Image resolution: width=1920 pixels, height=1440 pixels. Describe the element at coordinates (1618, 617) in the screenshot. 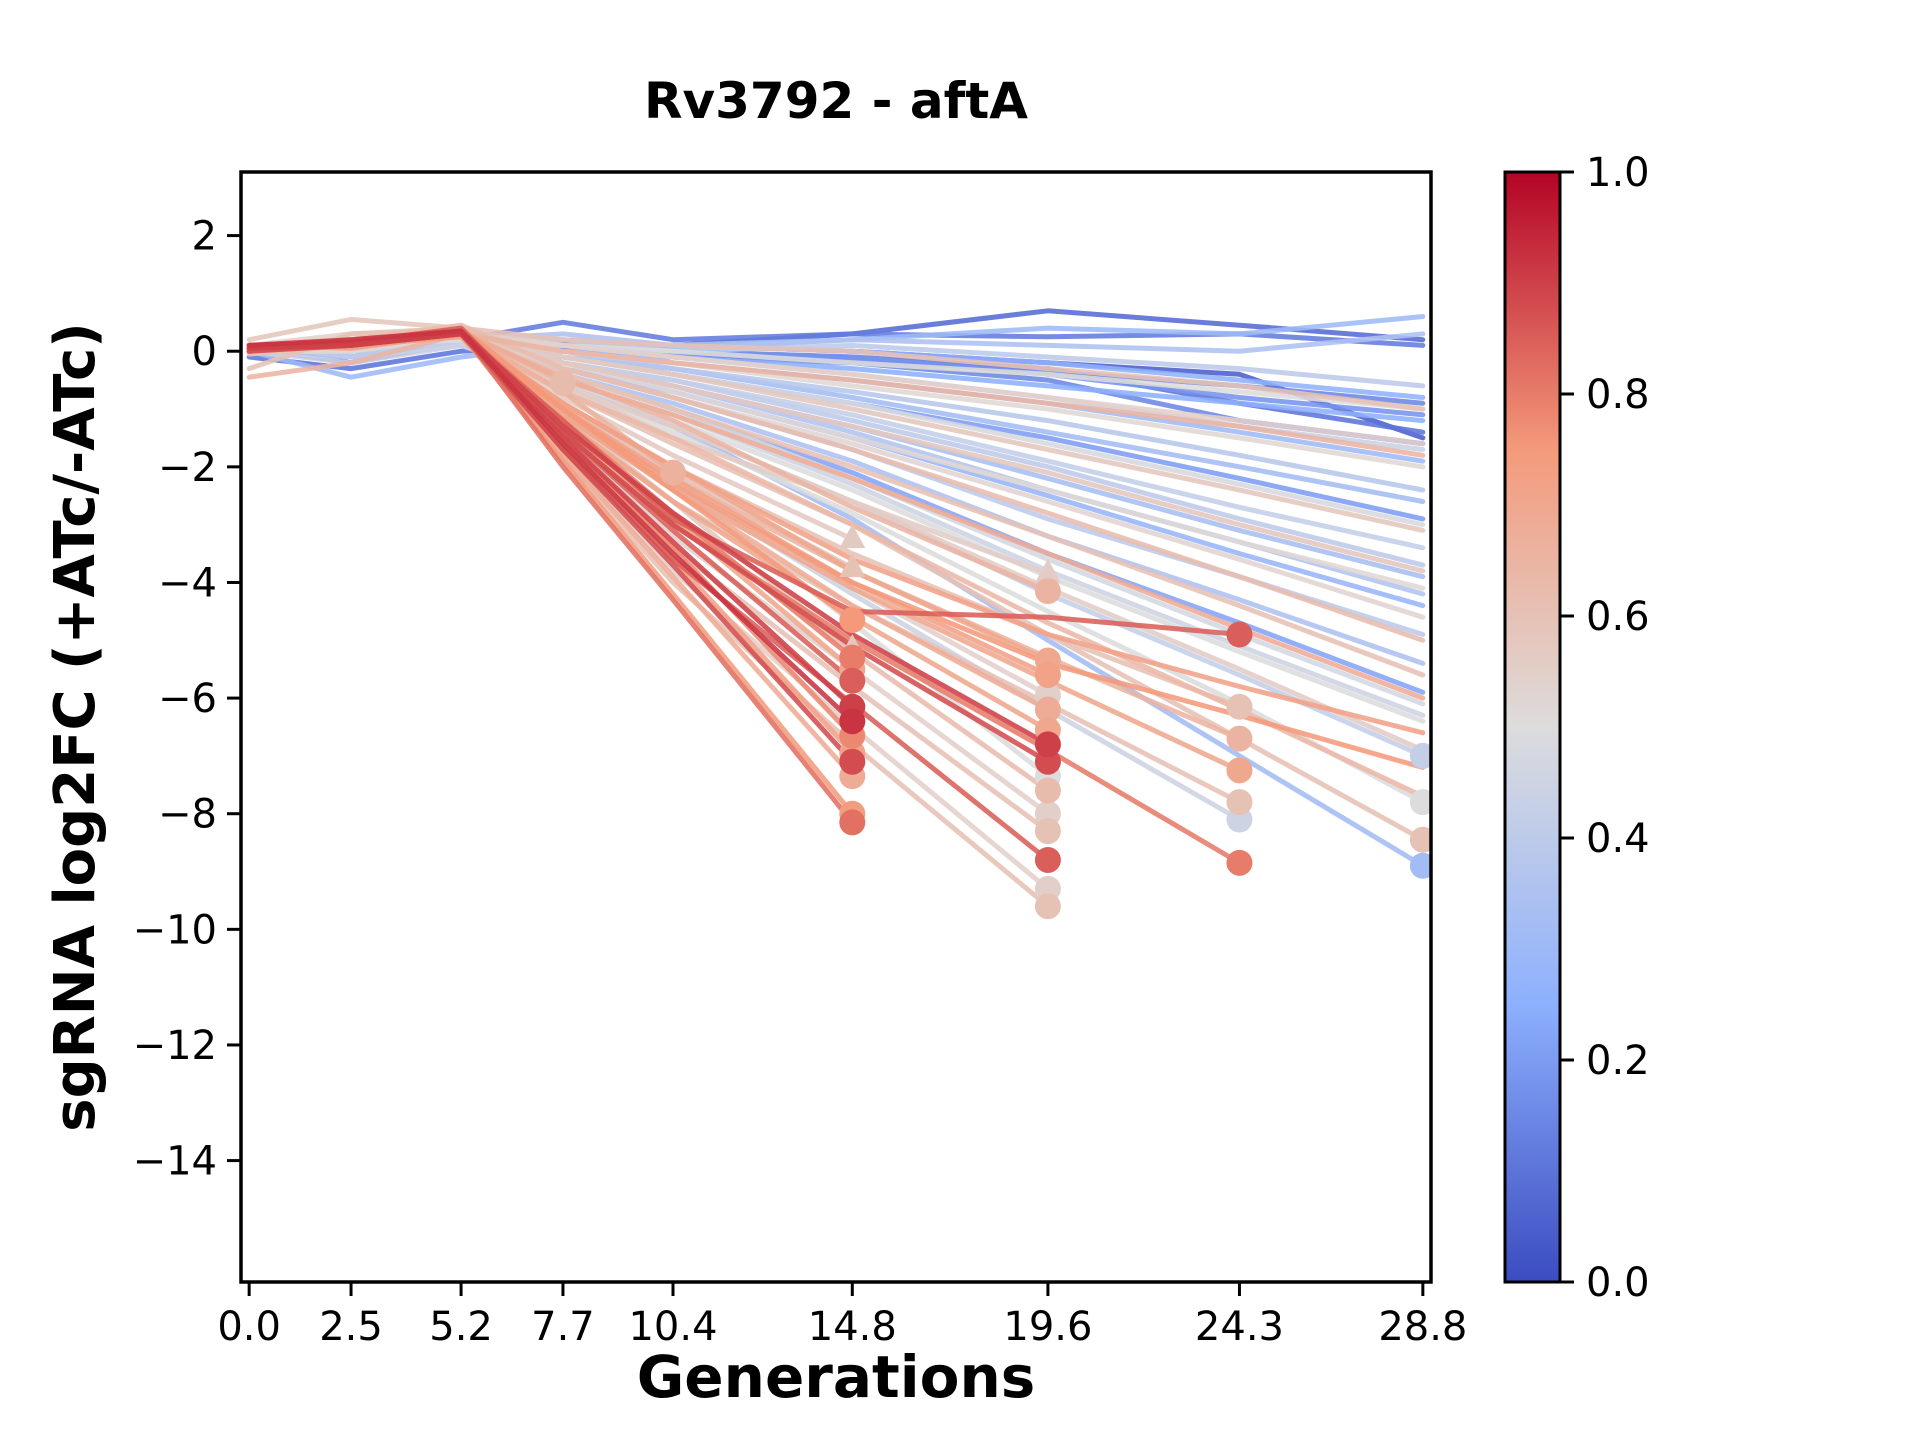

I see `colorbar-tick-label: 0.6` at that location.